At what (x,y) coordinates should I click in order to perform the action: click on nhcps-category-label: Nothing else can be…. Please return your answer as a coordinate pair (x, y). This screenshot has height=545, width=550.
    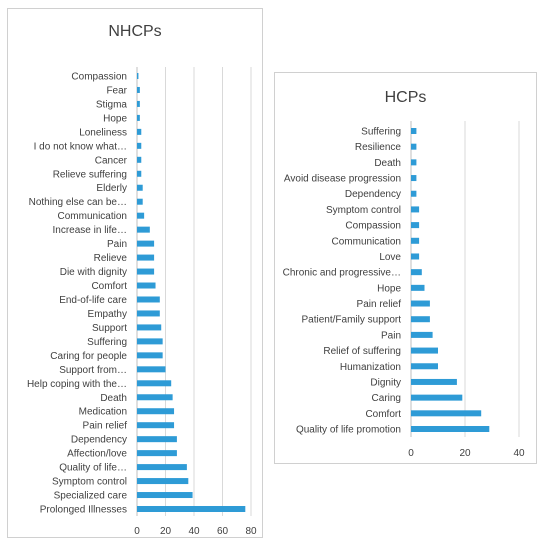
    Looking at the image, I should click on (78, 202).